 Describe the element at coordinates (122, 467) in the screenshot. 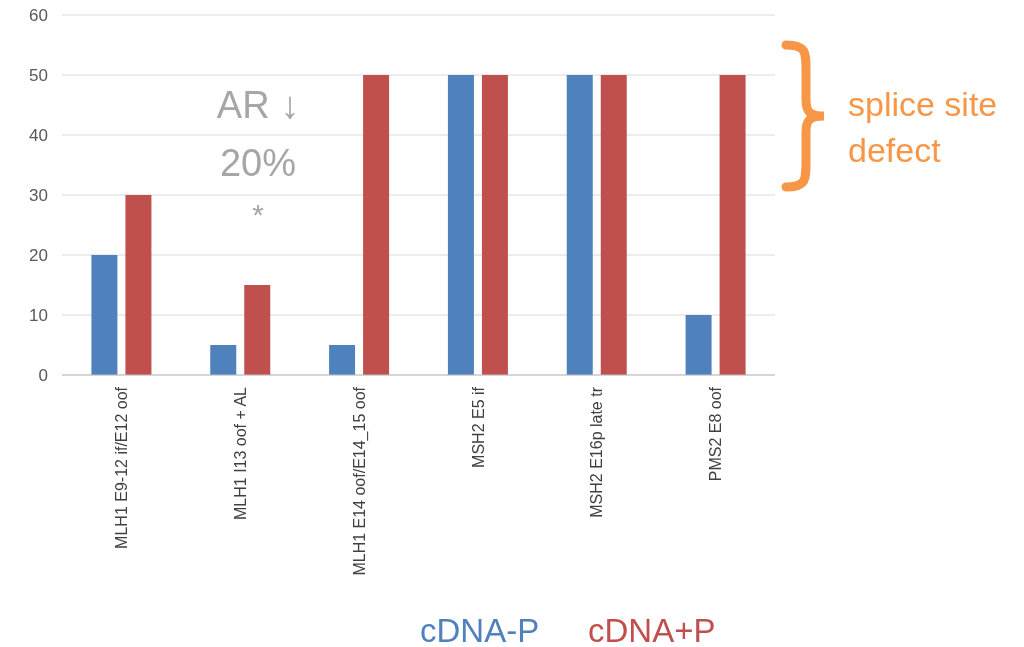

I see `x-tick-label: MLH1 E9-12 if/E12 oof` at that location.